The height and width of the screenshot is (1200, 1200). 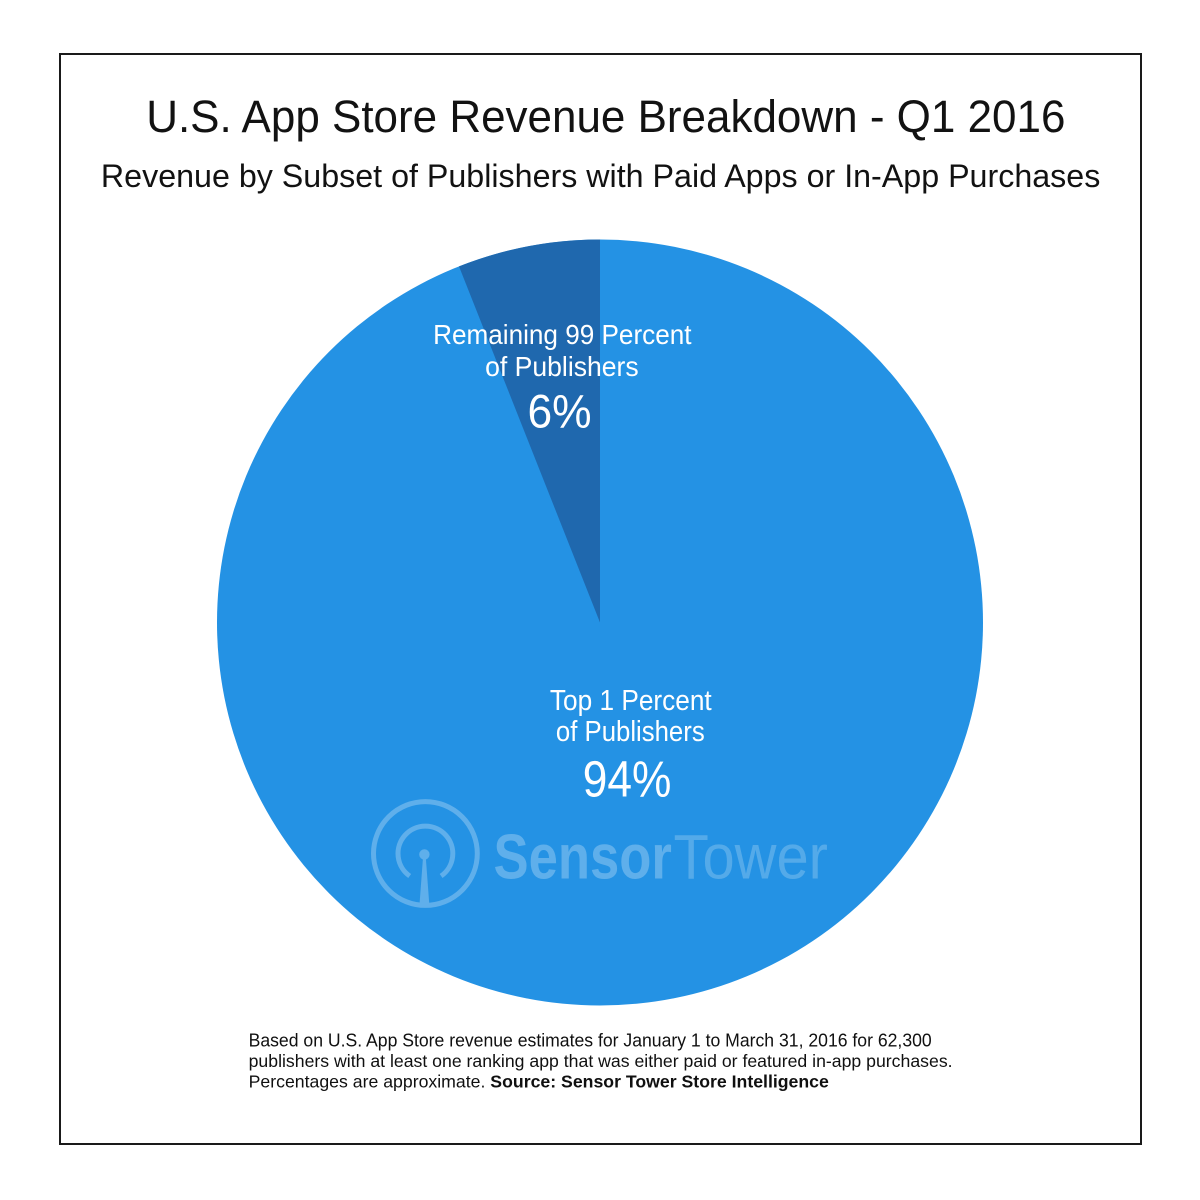 What do you see at coordinates (562, 334) in the screenshot?
I see `svg-text: Remaining 99 Percent` at bounding box center [562, 334].